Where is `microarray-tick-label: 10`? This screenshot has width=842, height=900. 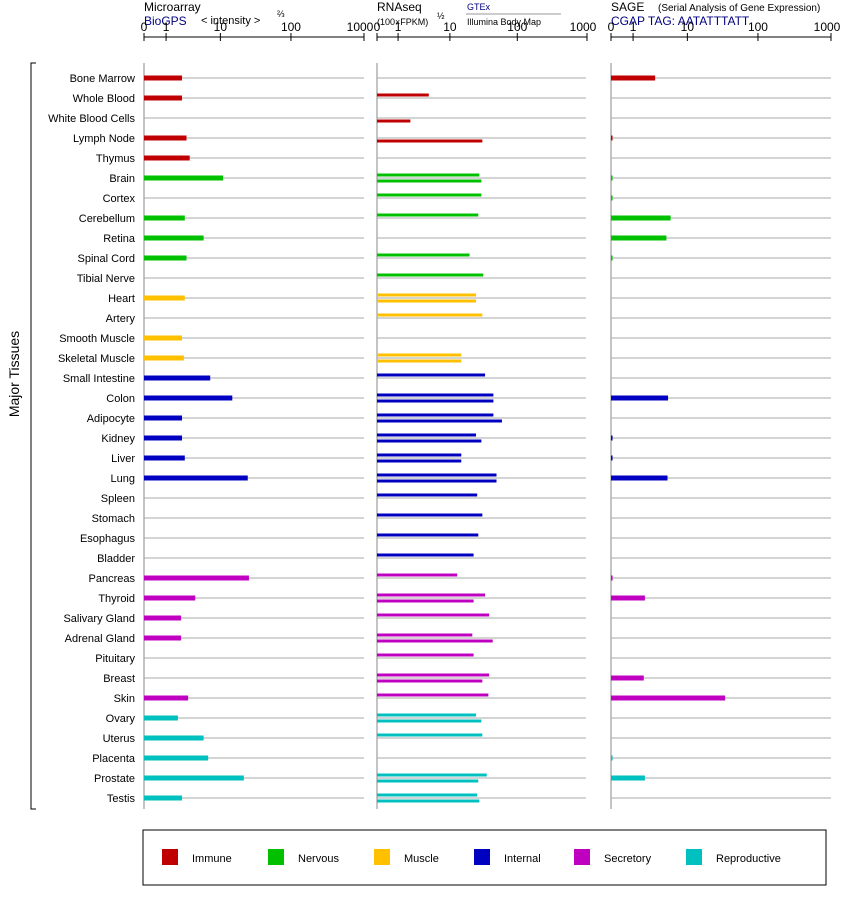 microarray-tick-label: 10 is located at coordinates (221, 27).